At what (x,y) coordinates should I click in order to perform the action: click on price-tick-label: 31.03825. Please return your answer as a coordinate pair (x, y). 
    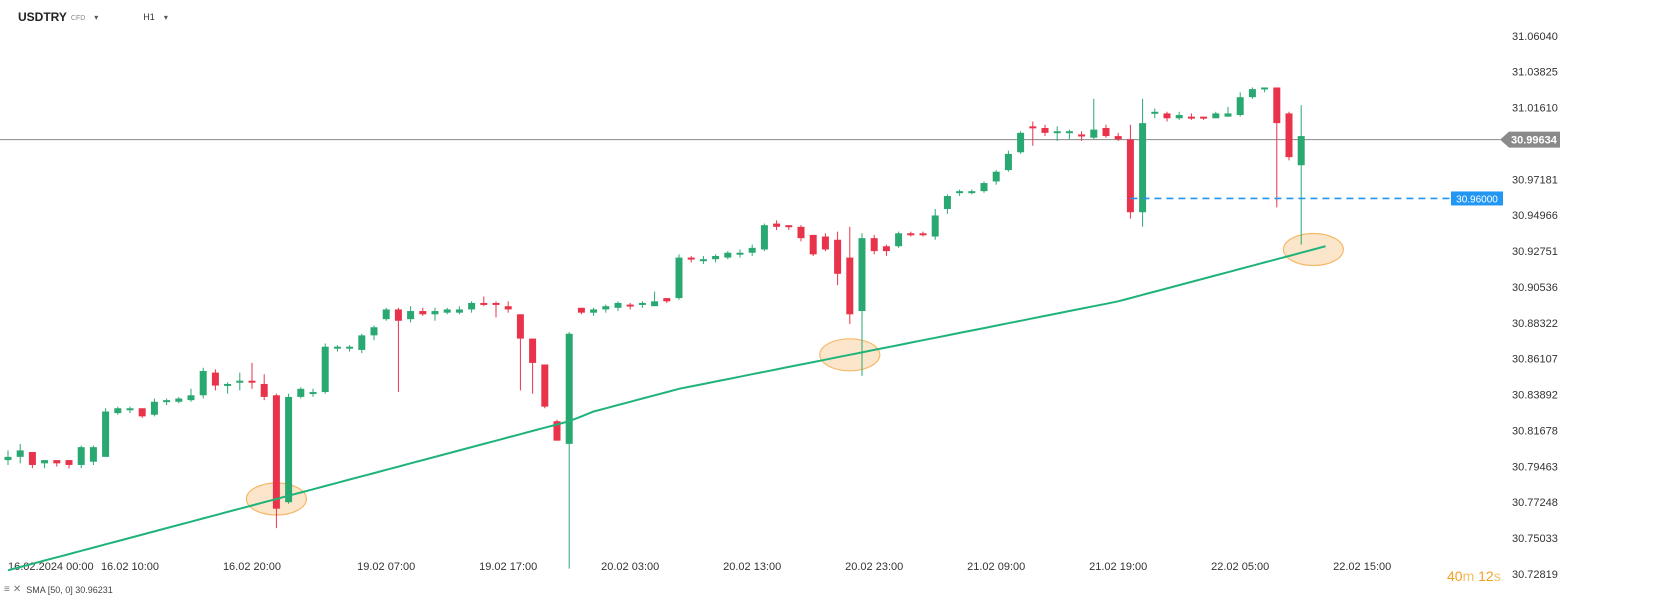
    Looking at the image, I should click on (1535, 73).